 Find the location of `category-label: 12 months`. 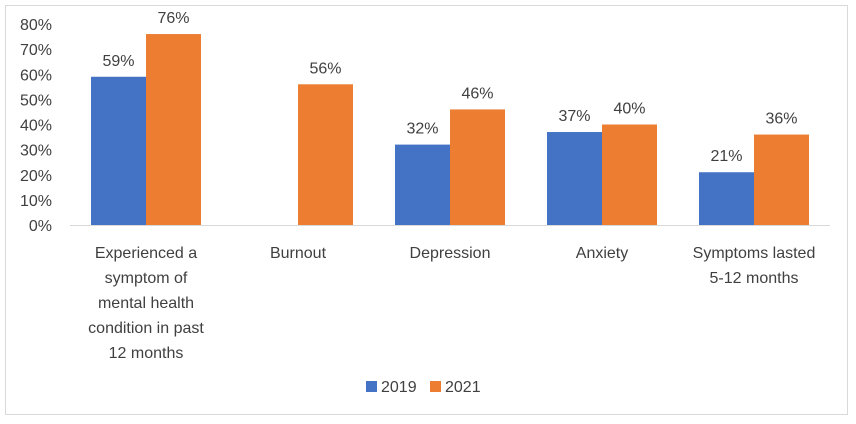

category-label: 12 months is located at coordinates (146, 353).